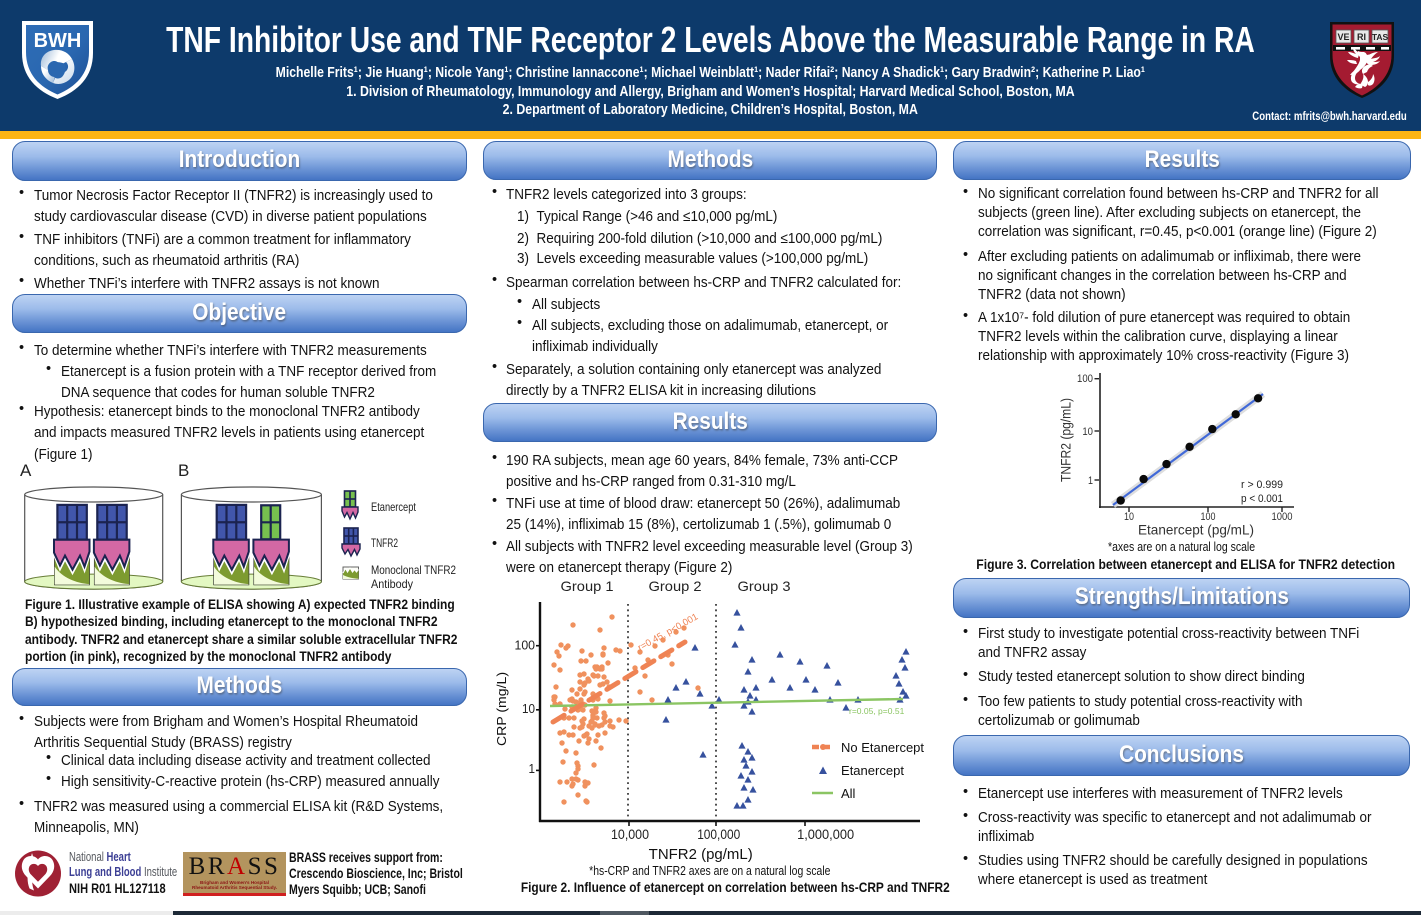 This screenshot has width=1421, height=915. What do you see at coordinates (764, 586) in the screenshot?
I see `svg-text: Group 3` at bounding box center [764, 586].